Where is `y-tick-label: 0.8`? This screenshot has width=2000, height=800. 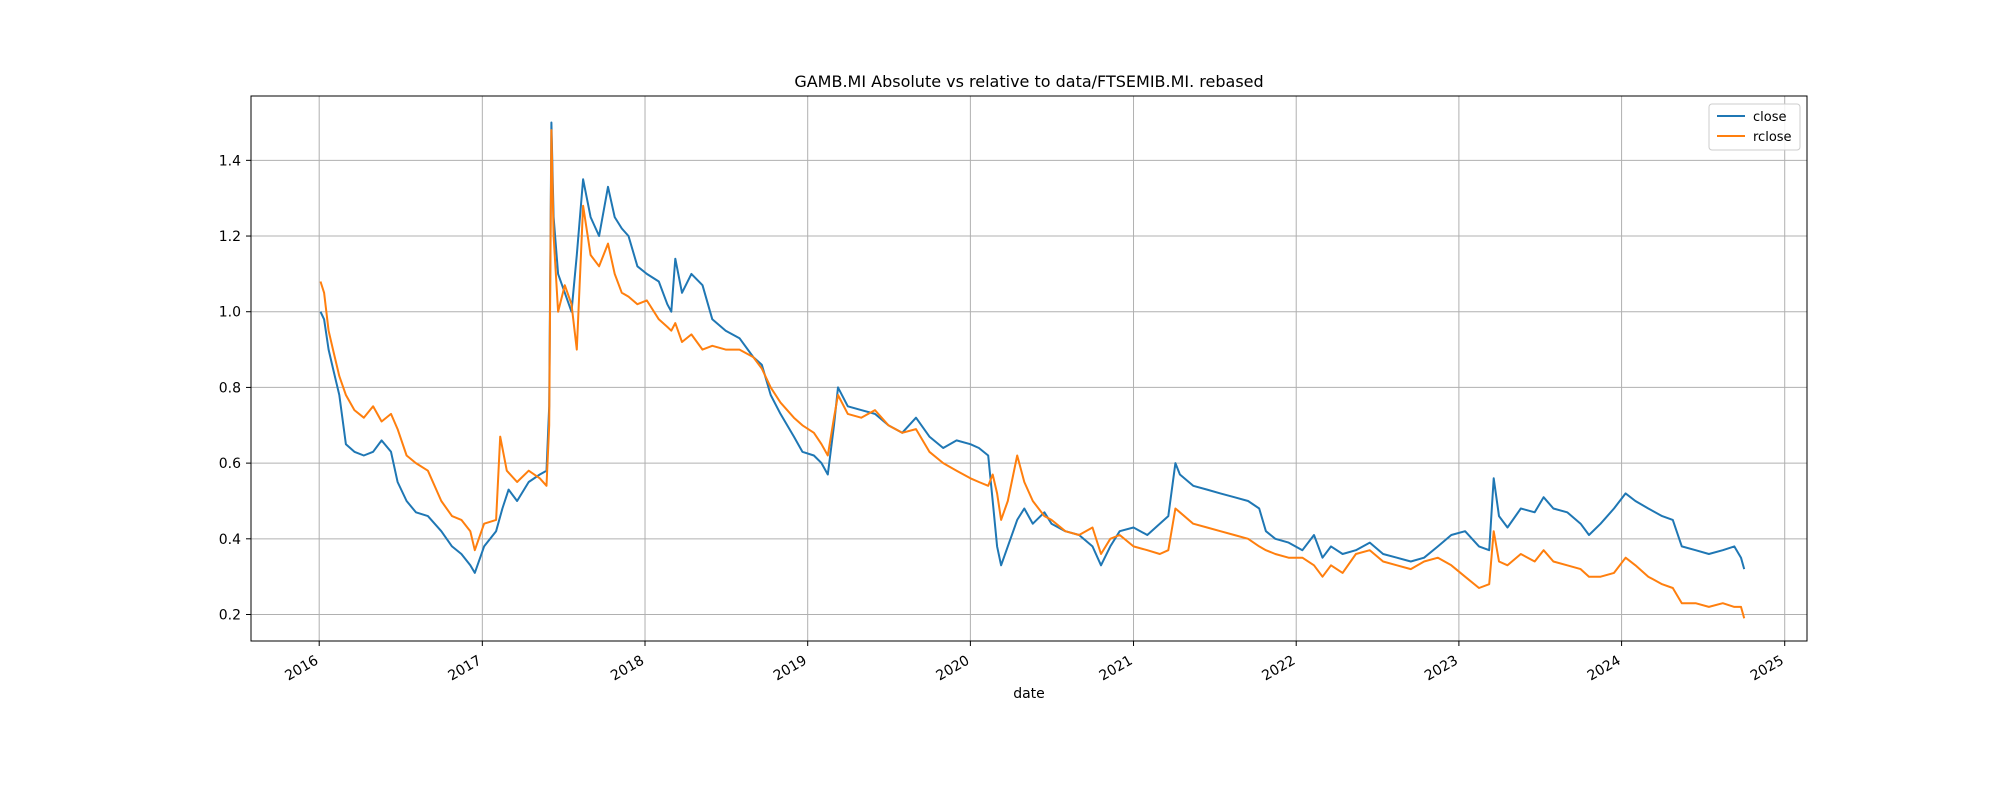
y-tick-label: 0.8 is located at coordinates (230, 388).